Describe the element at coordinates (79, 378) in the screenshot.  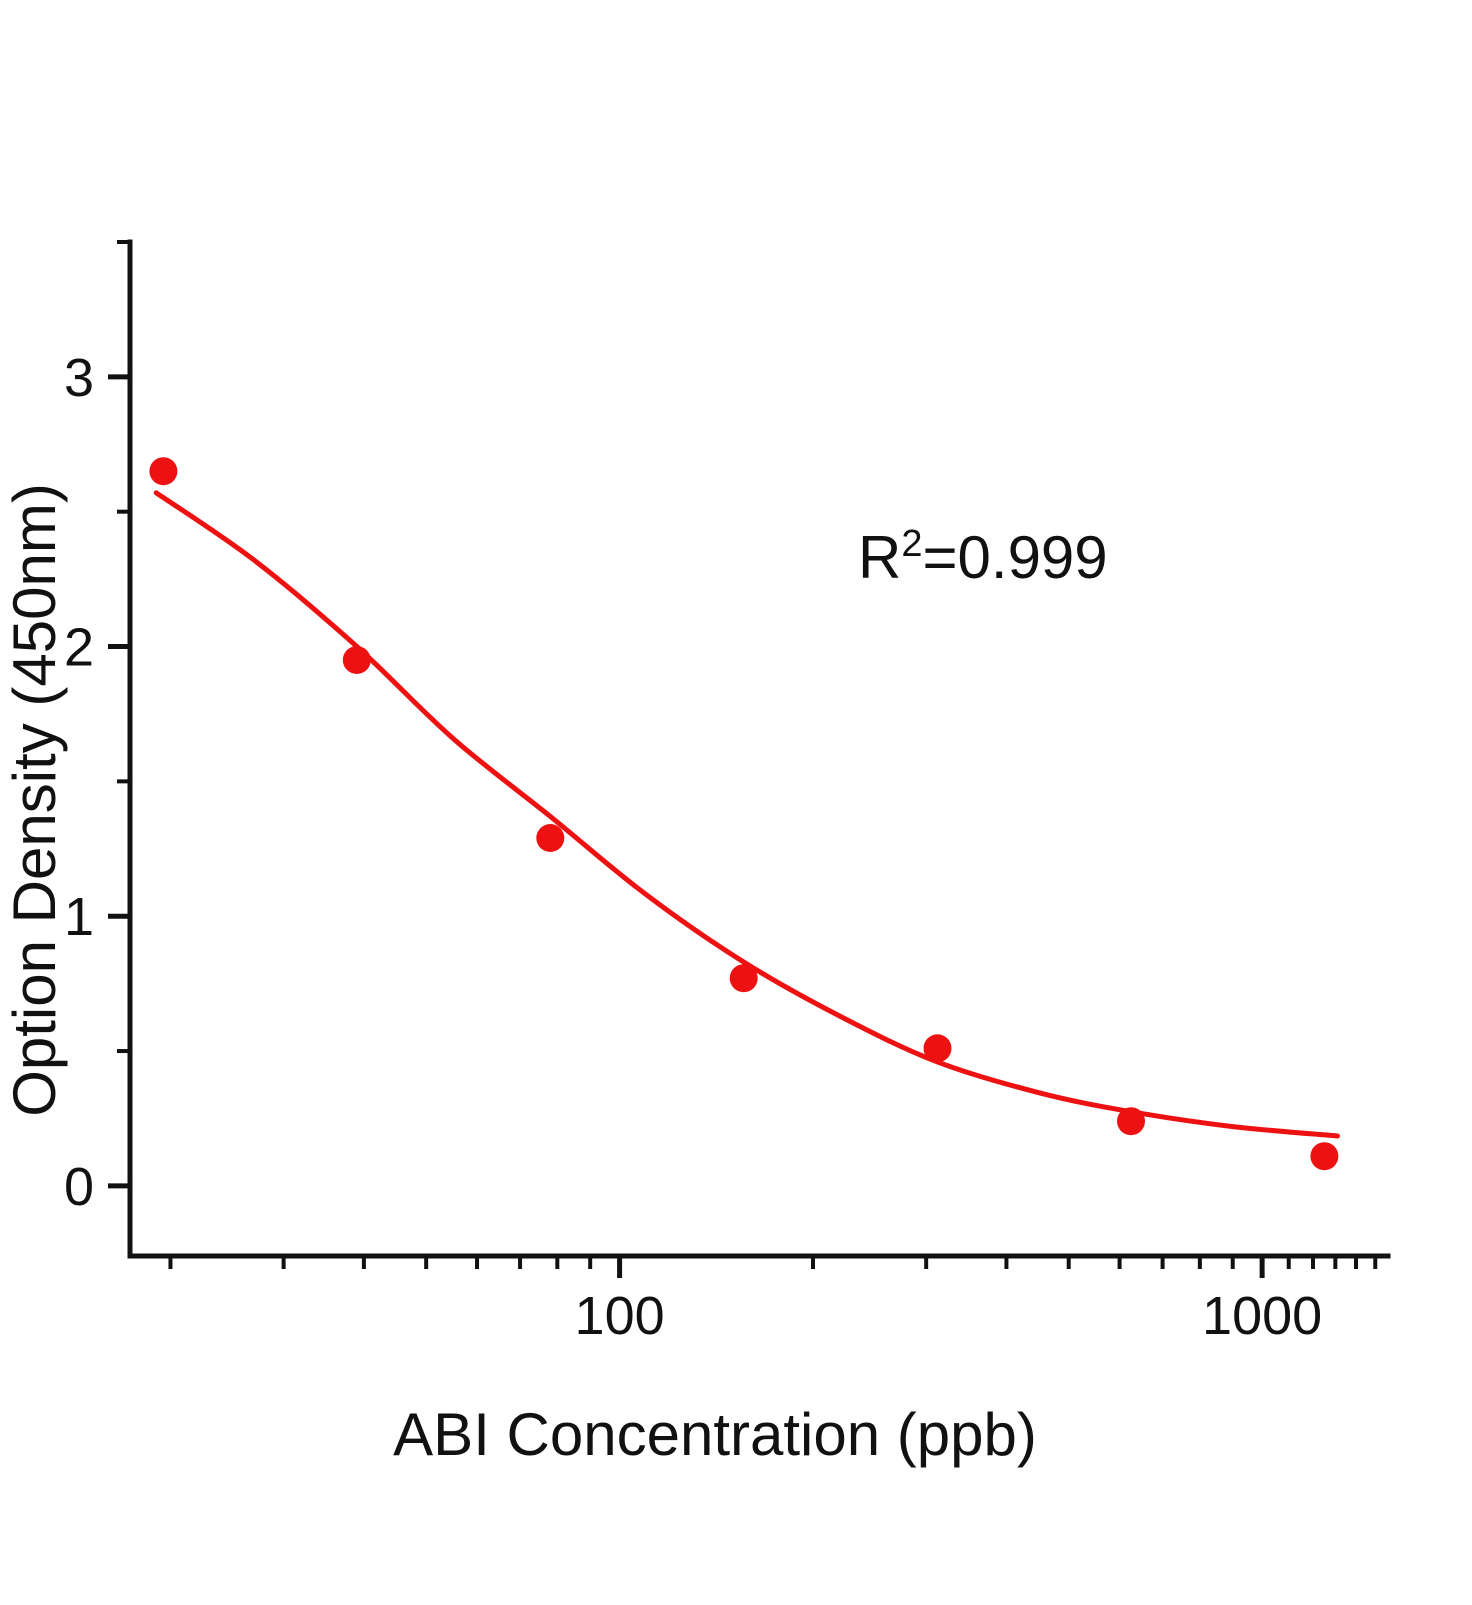
I see `y-tick-label: 3` at that location.